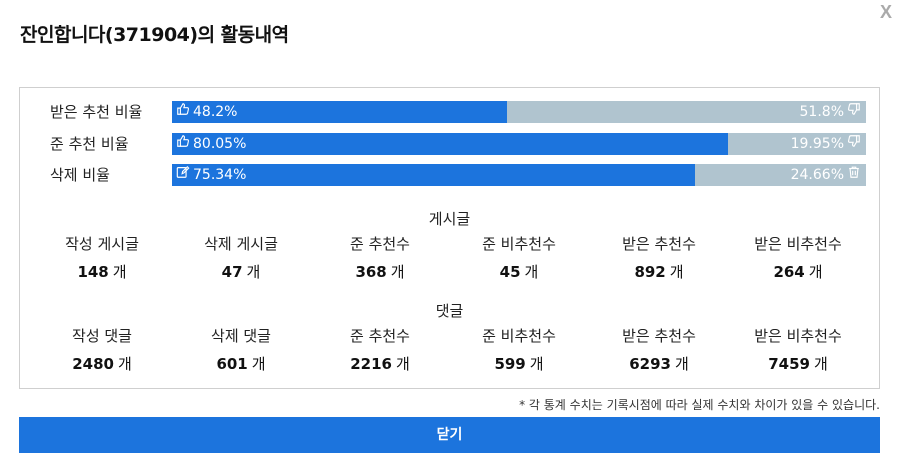 This screenshot has width=900, height=463. What do you see at coordinates (241, 258) in the screenshot?
I see `stat-posts-deleted: 삭제 게시글 47 개` at bounding box center [241, 258].